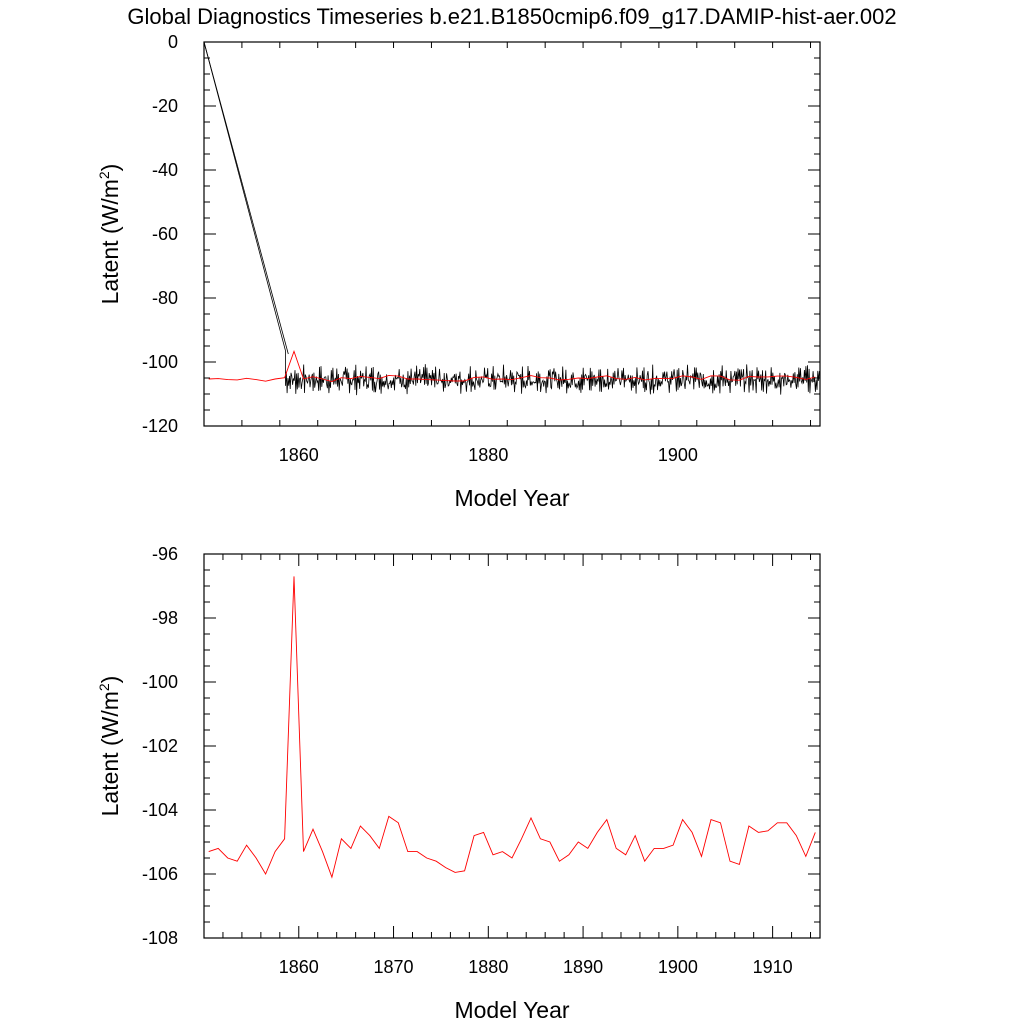 This screenshot has height=1024, width=1024. Describe the element at coordinates (173, 42) in the screenshot. I see `y-tick-label: 0` at that location.